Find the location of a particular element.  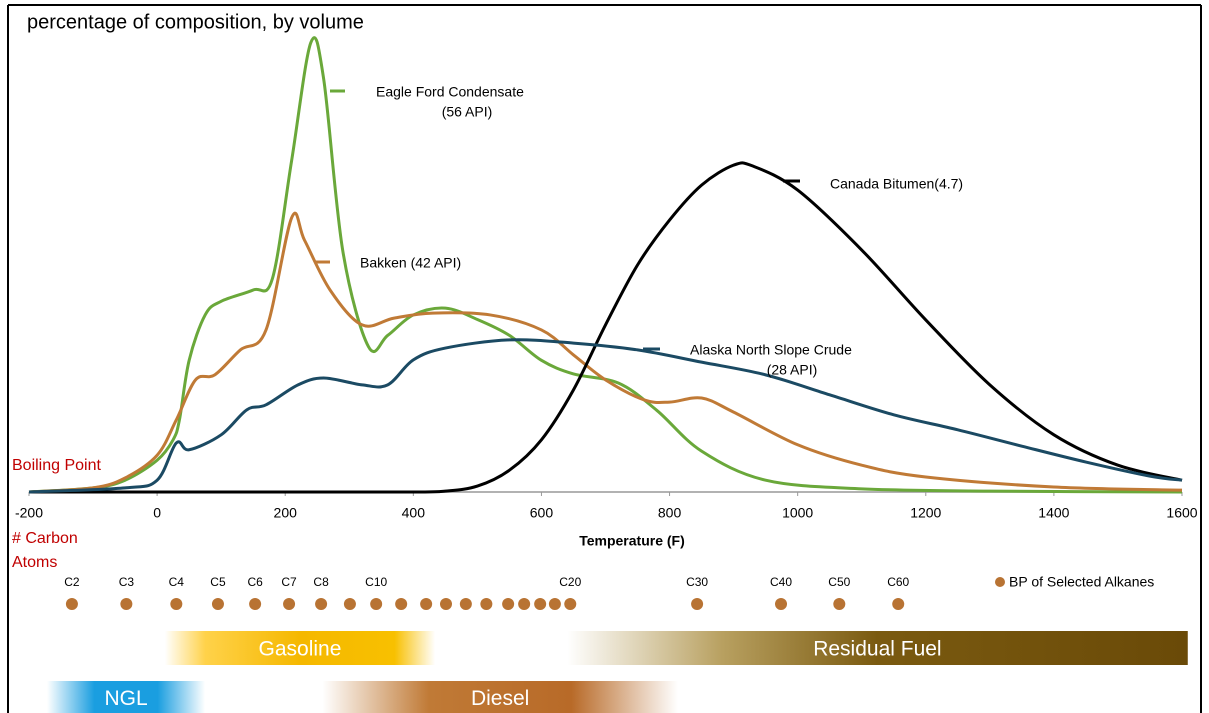

x-tick-label: 1000 is located at coordinates (797, 513).